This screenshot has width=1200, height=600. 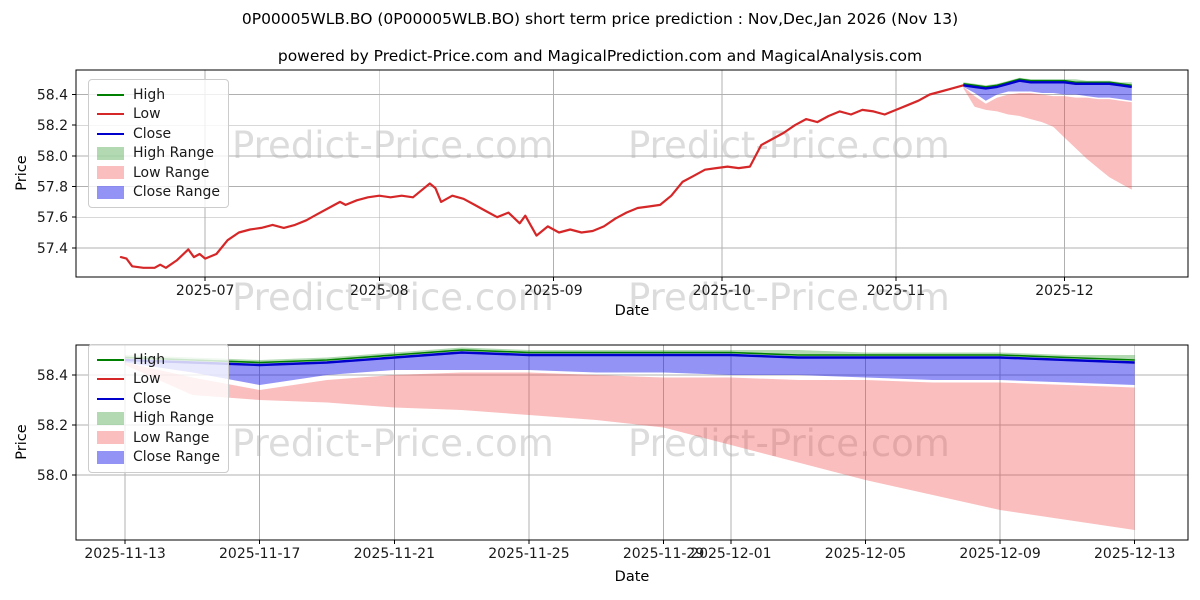 I want to click on x-tick-label: 2025-12-13, so click(x=1134, y=554).